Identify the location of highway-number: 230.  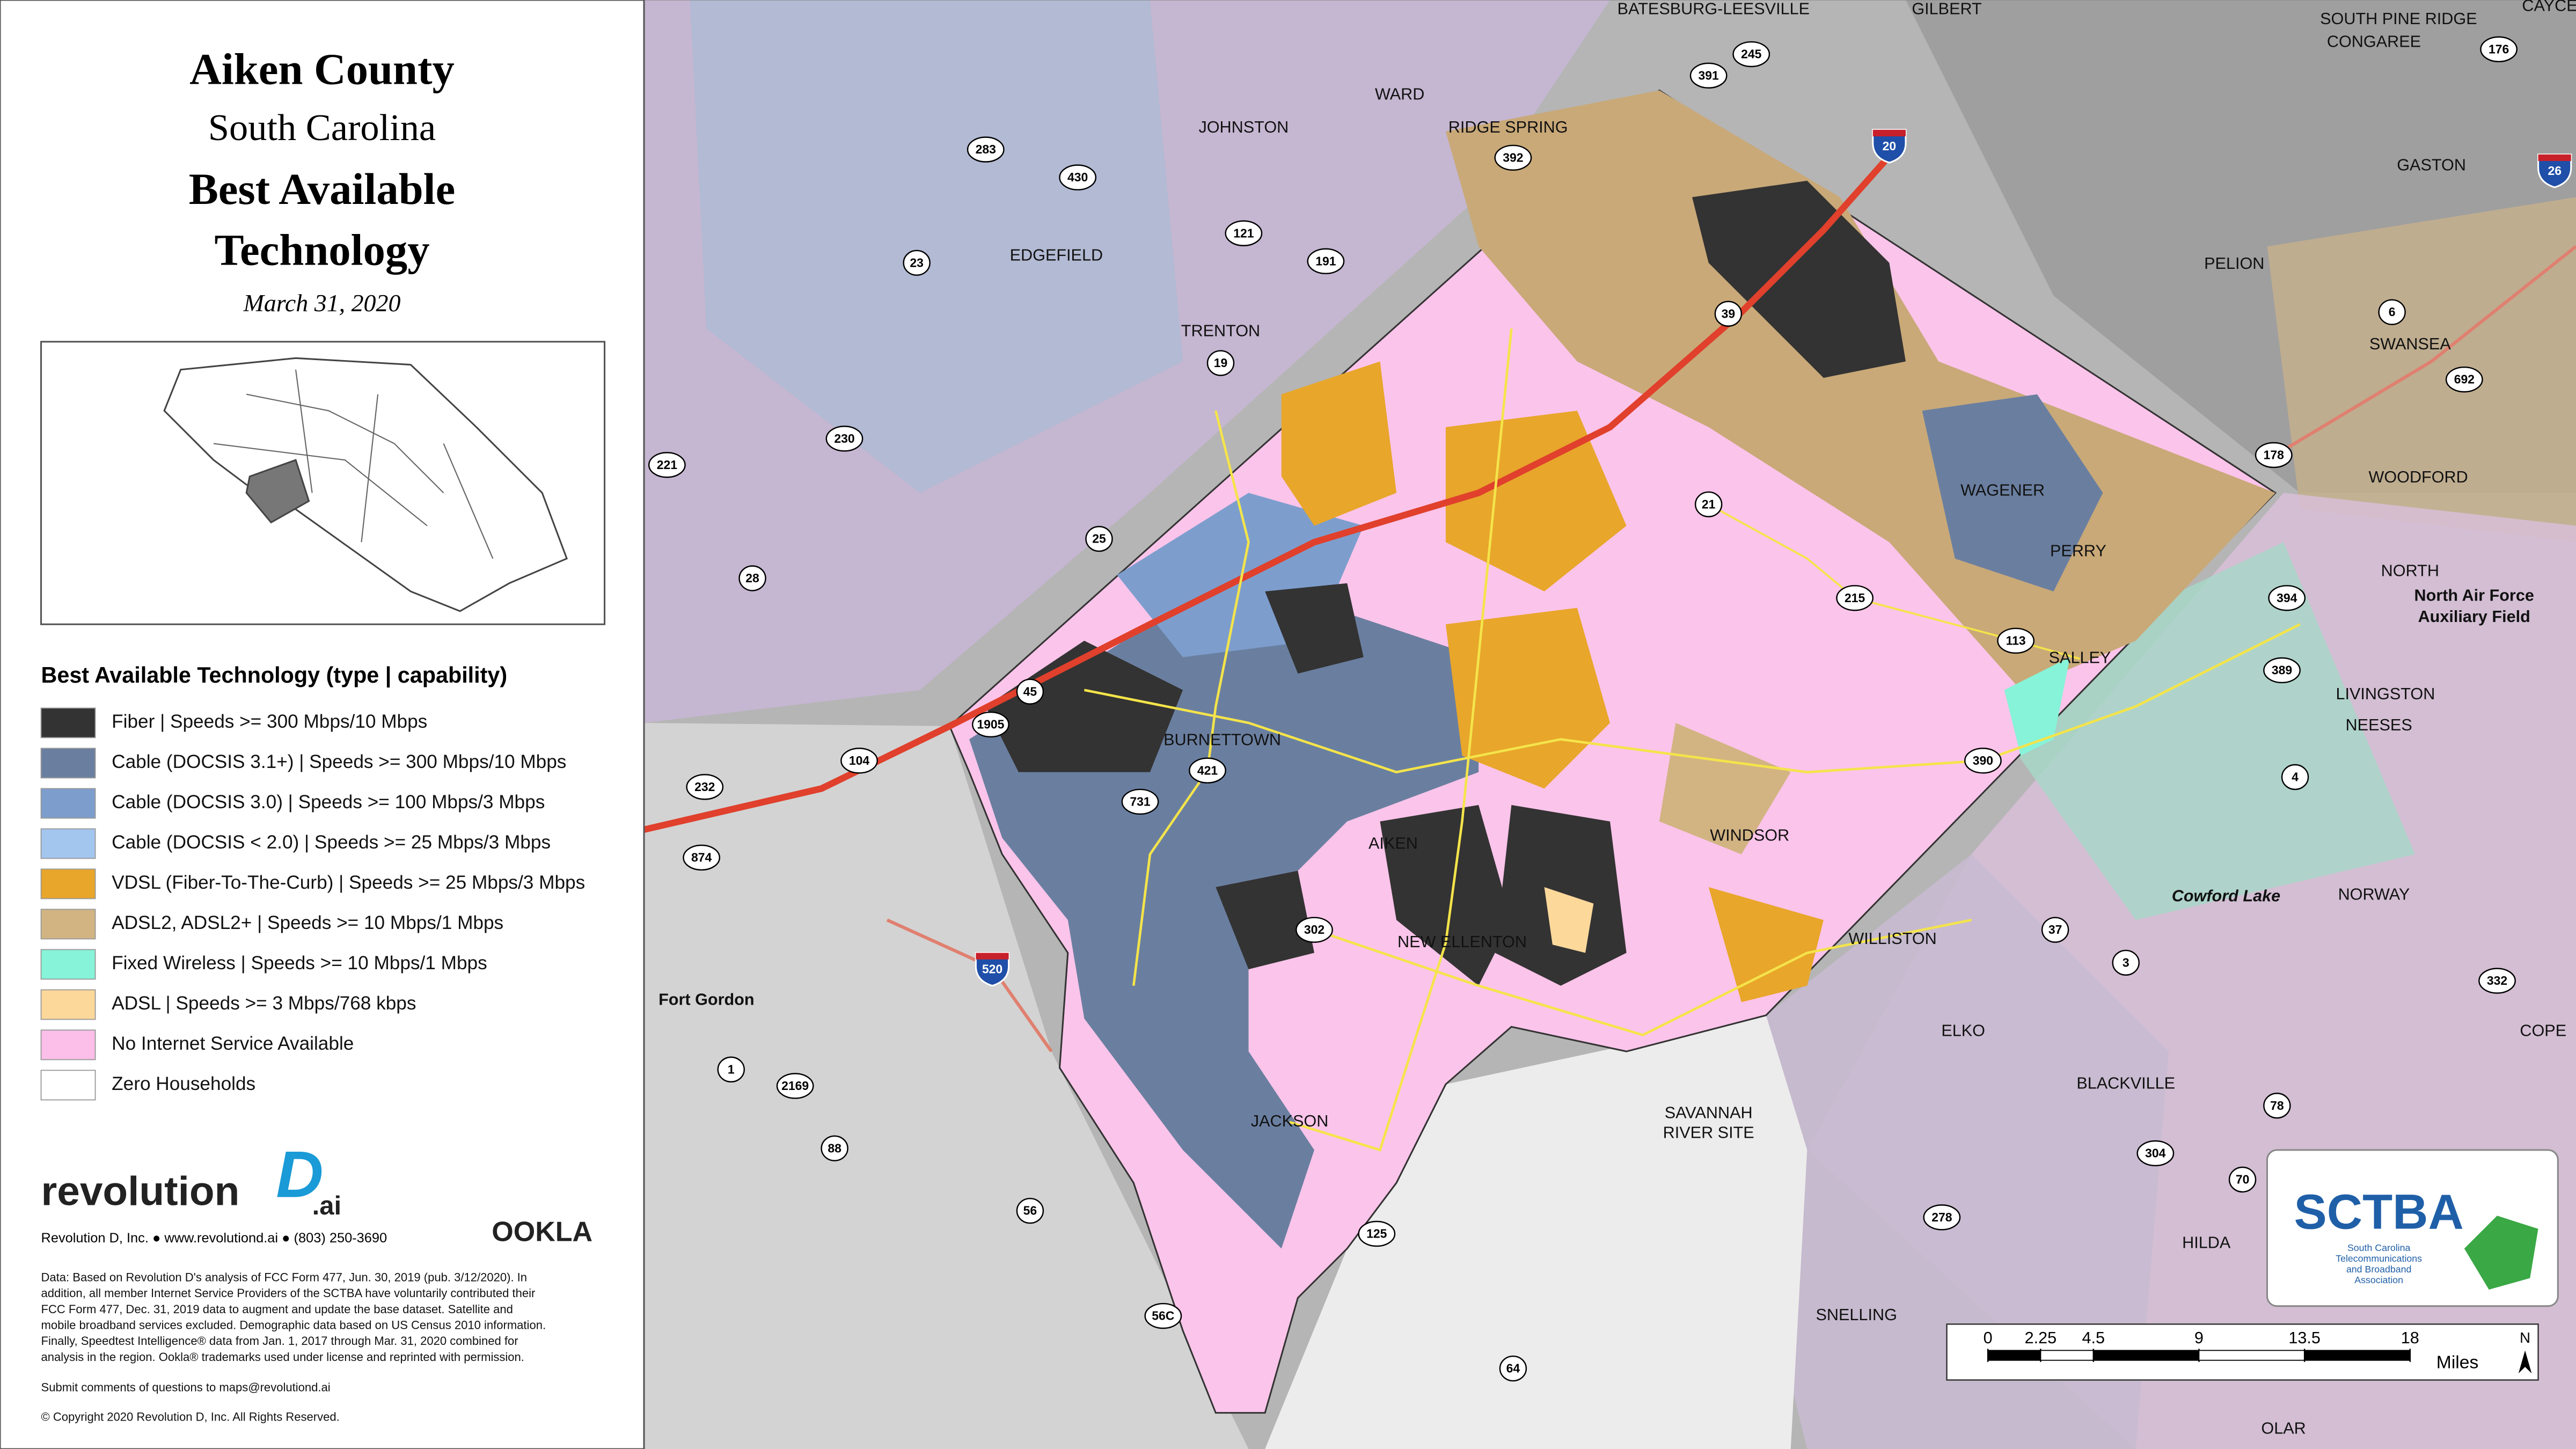
(844, 438).